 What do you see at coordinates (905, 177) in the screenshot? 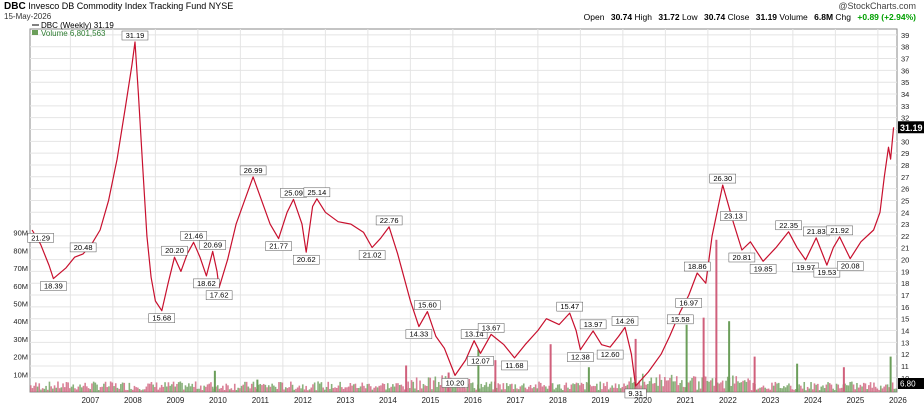
I see `y-tick-label: 27` at bounding box center [905, 177].